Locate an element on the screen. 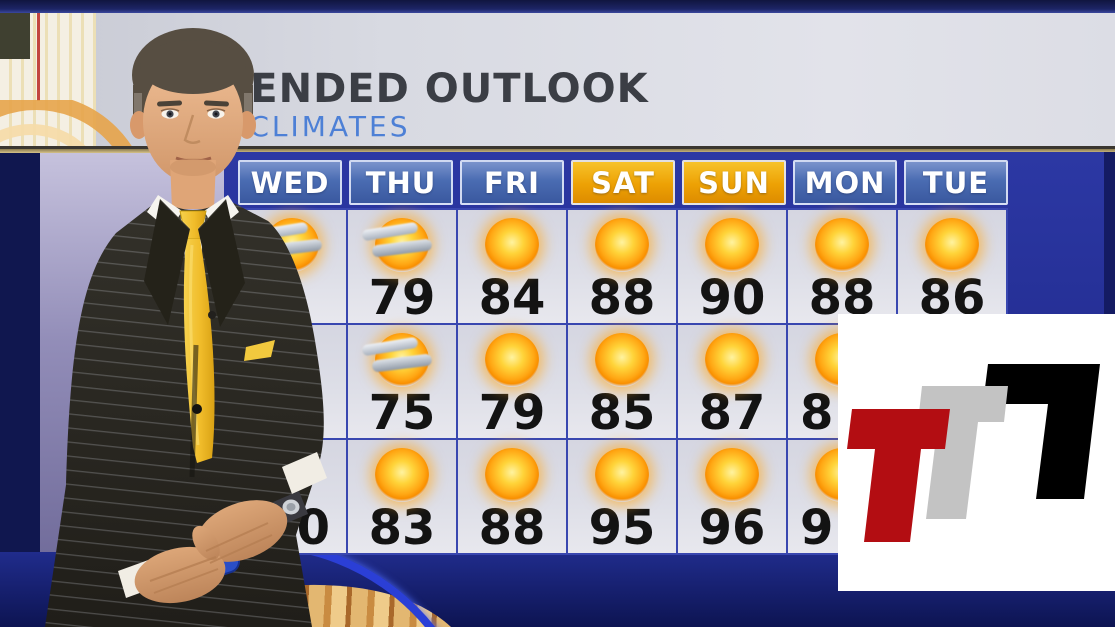 The width and height of the screenshot is (1115, 627). pocket-square is located at coordinates (259, 350).